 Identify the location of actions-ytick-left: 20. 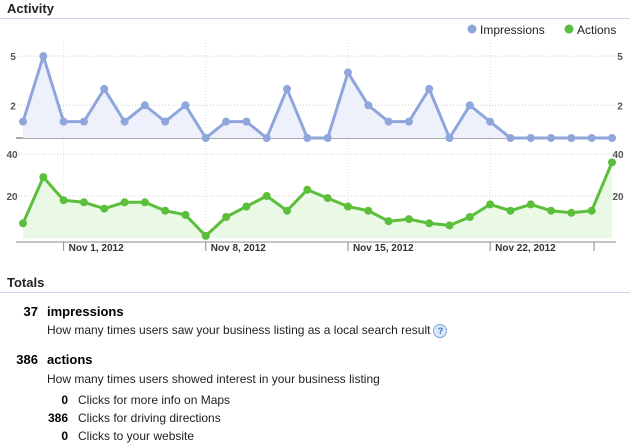
(12, 197).